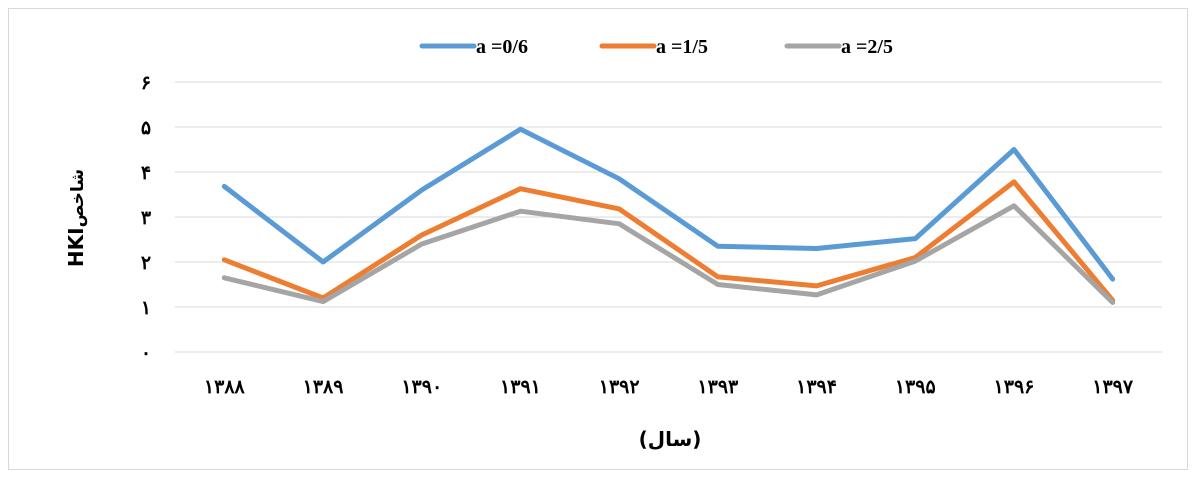 This screenshot has height=478, width=1195. I want to click on x-tick-label: ۱۳۹۰, so click(421, 387).